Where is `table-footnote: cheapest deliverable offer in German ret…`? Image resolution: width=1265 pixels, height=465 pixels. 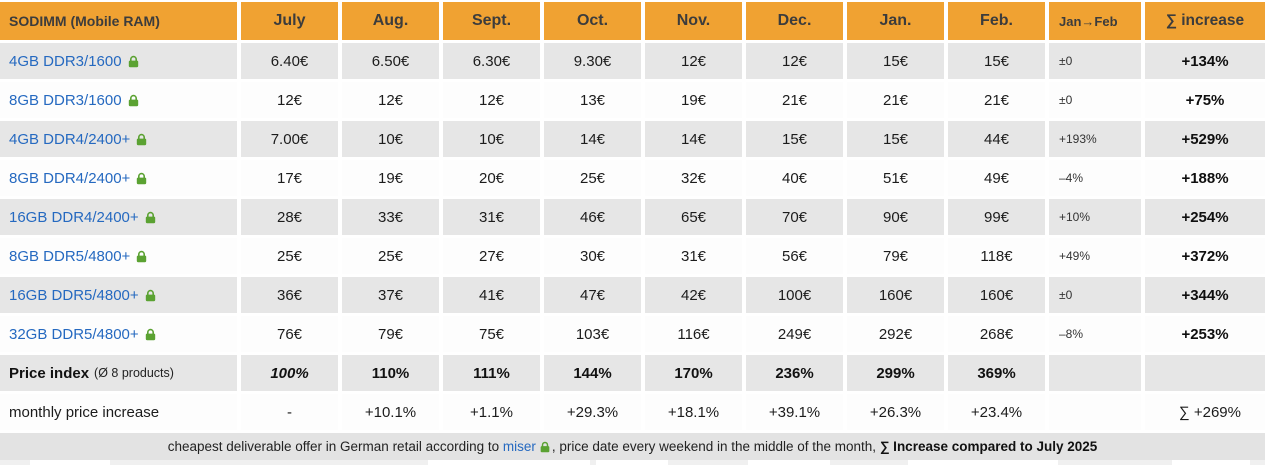 table-footnote: cheapest deliverable offer in German ret… is located at coordinates (632, 446).